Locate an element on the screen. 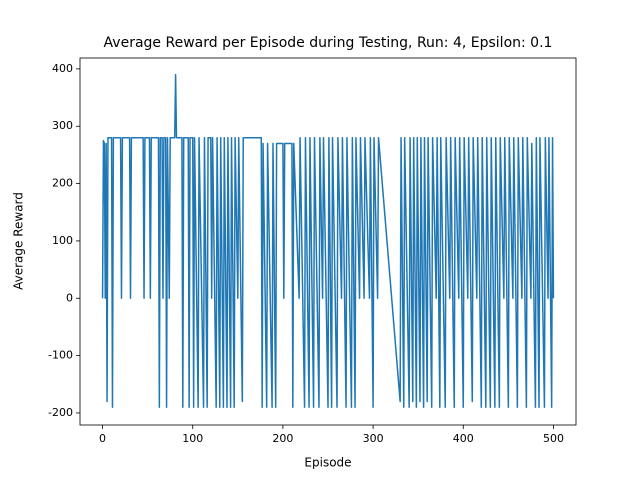  y-tick-label: -100 is located at coordinates (60, 355).